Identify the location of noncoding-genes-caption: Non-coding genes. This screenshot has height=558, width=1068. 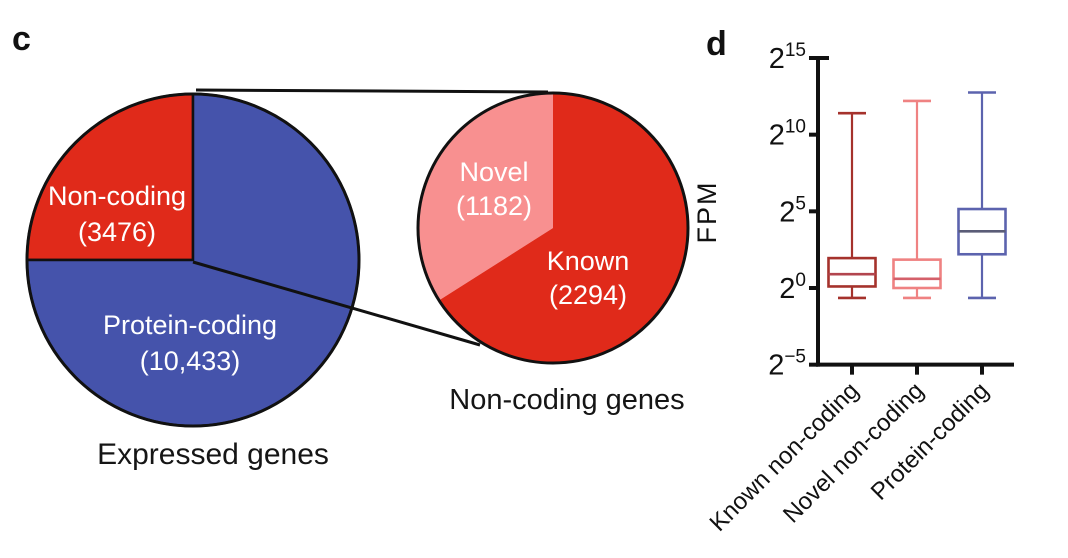
(567, 400).